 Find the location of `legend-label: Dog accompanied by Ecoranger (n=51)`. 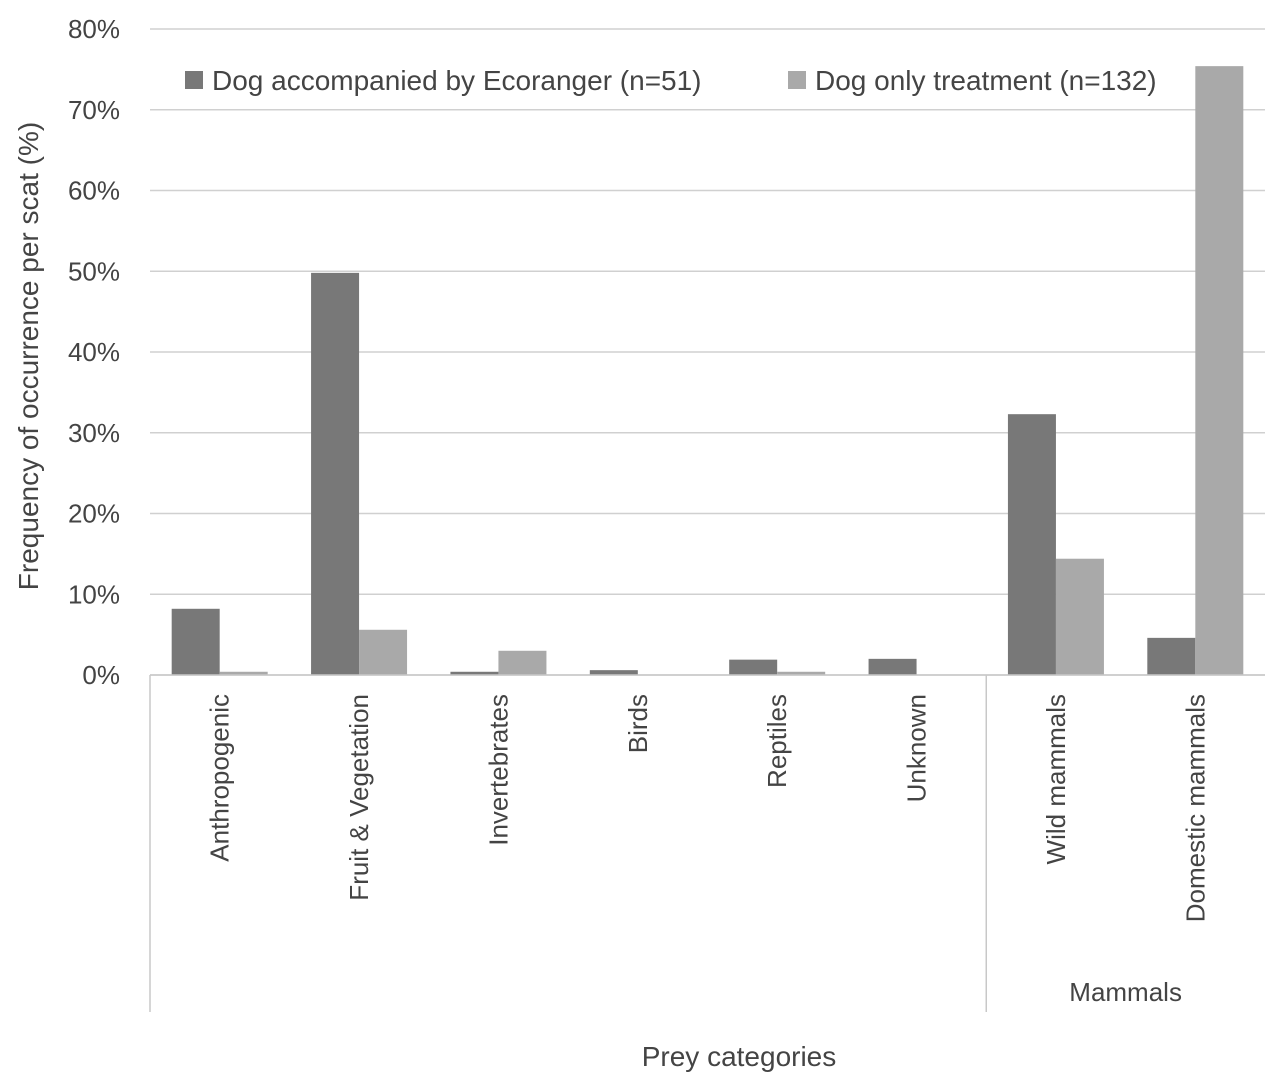

legend-label: Dog accompanied by Ecoranger (n=51) is located at coordinates (457, 80).